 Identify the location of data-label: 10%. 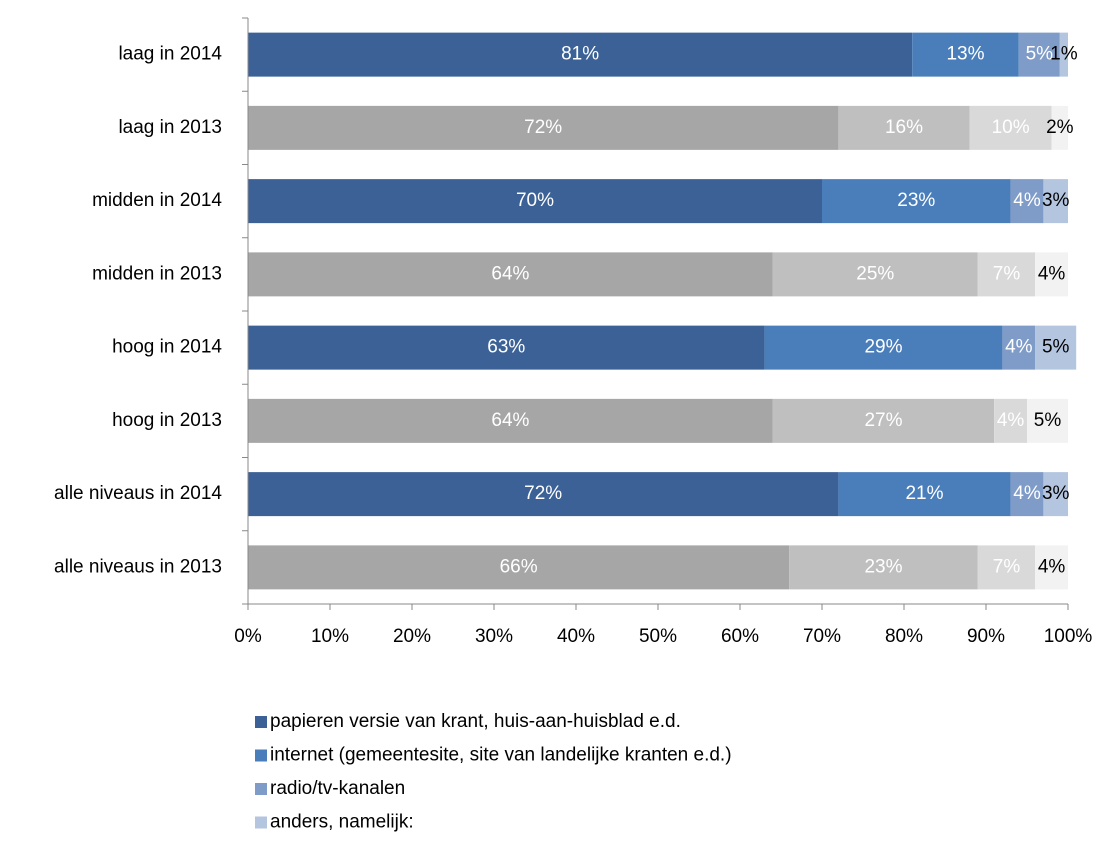
(1011, 127).